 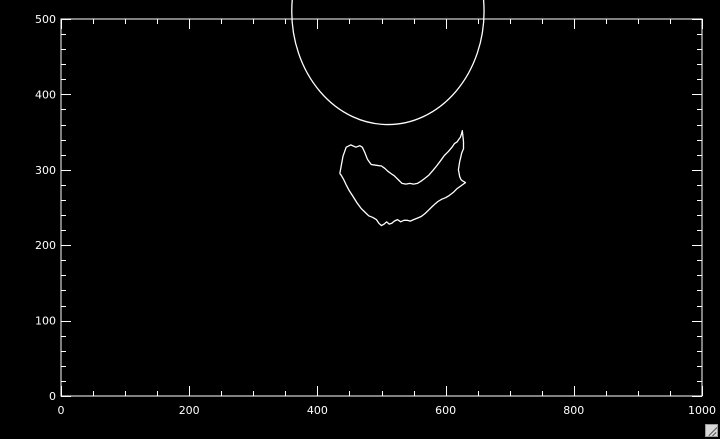 What do you see at coordinates (317, 410) in the screenshot?
I see `x-tick-label: 400` at bounding box center [317, 410].